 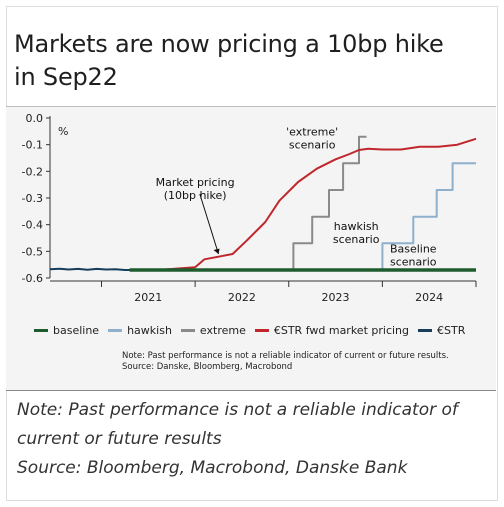 I want to click on legend-label: extreme, so click(x=222, y=330).